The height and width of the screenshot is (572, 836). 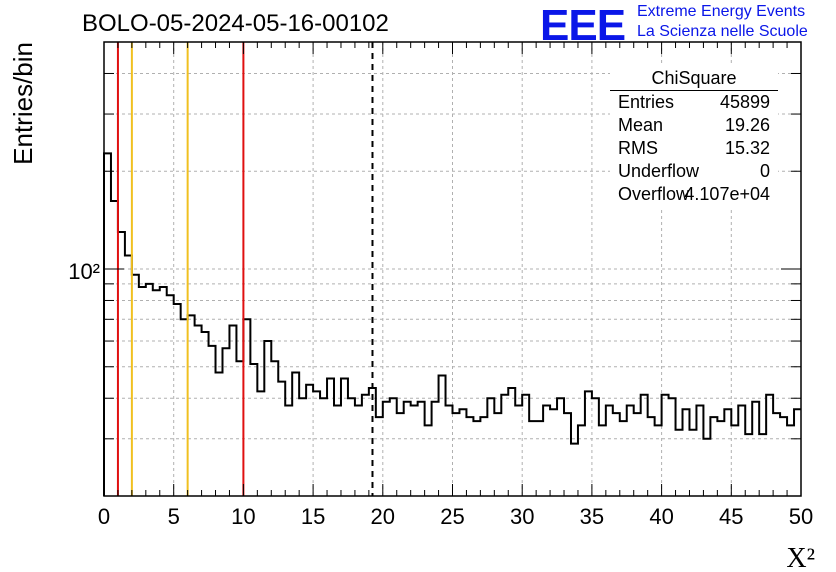 What do you see at coordinates (722, 31) in the screenshot?
I see `logo-line-2: La Scienza nelle Scuole` at bounding box center [722, 31].